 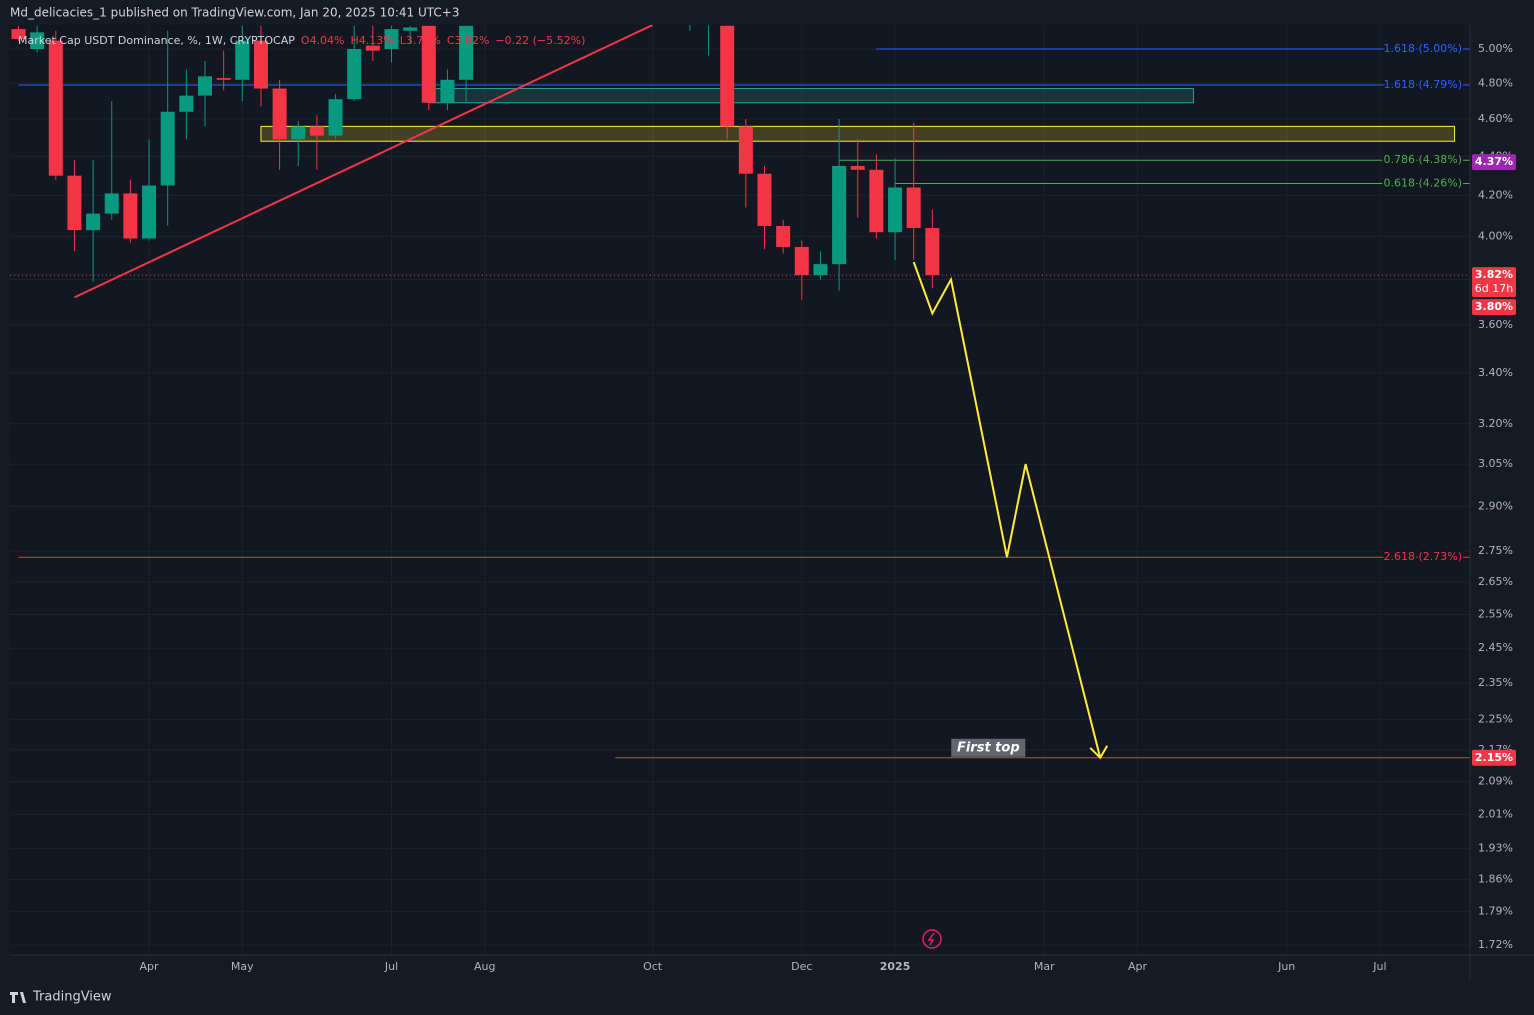 What do you see at coordinates (1495, 423) in the screenshot?
I see `y-tick-label: 3.20%` at bounding box center [1495, 423].